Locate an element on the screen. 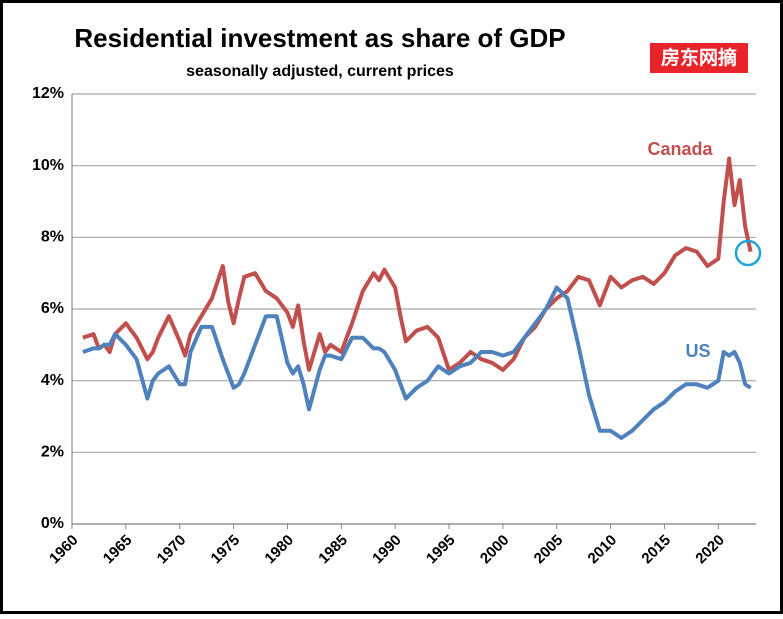  series-label: US is located at coordinates (697, 351).